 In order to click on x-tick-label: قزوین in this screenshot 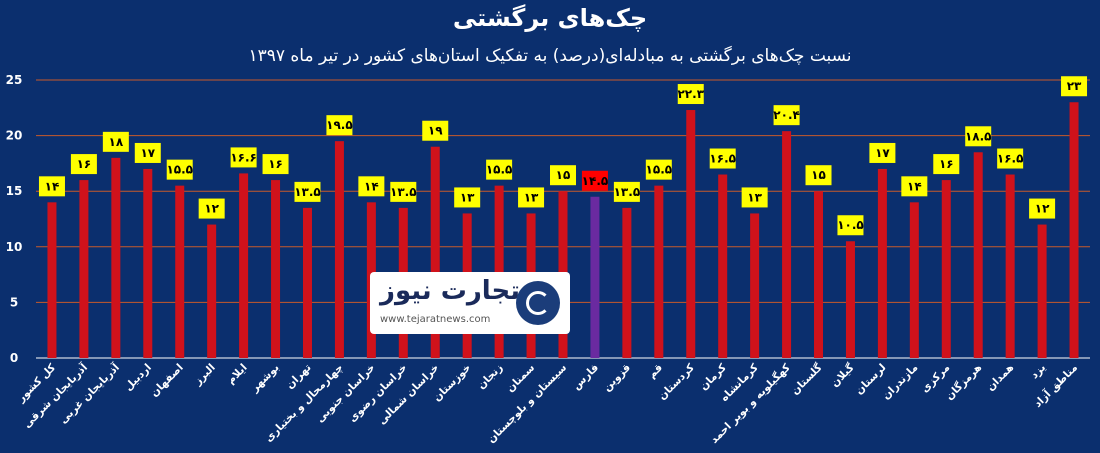, I will do `click(617, 378)`.